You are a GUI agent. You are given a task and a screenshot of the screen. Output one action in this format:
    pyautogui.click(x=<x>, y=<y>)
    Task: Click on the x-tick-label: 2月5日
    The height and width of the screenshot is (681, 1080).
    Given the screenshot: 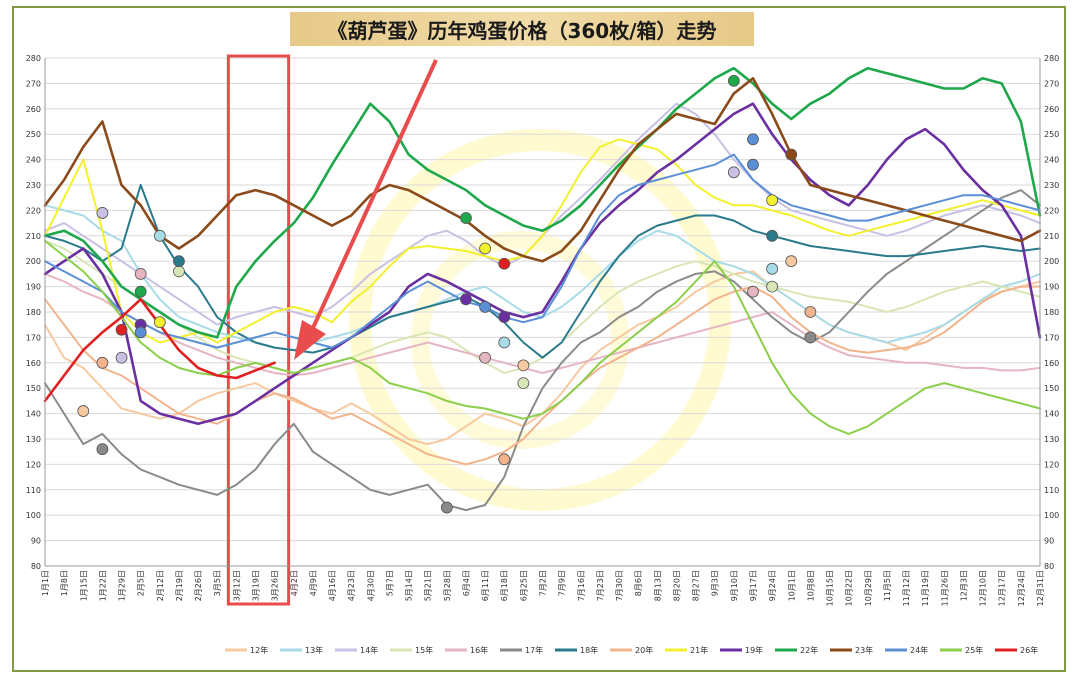 What is the action you would take?
    pyautogui.click(x=141, y=583)
    